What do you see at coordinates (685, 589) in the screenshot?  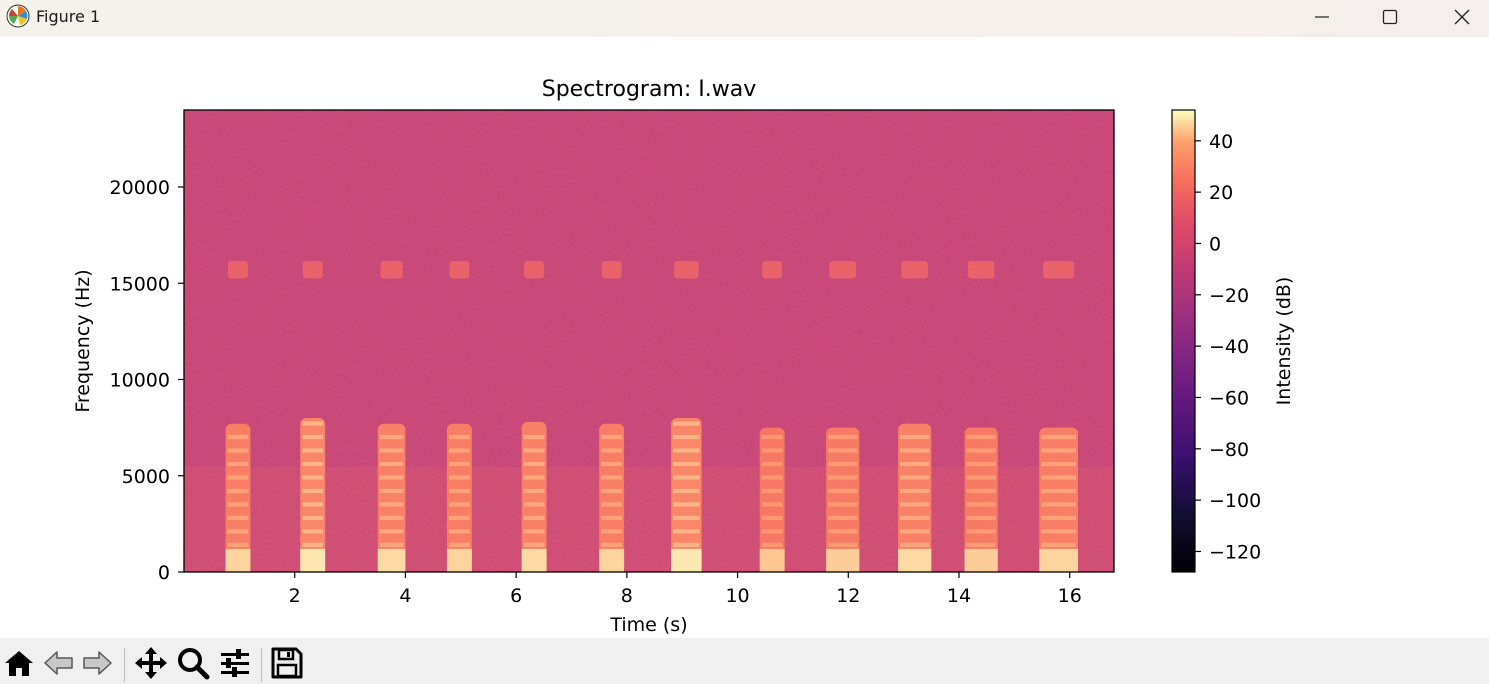 I see `x-axis-ticks: 2 4 6 8 10 12 14 16` at bounding box center [685, 589].